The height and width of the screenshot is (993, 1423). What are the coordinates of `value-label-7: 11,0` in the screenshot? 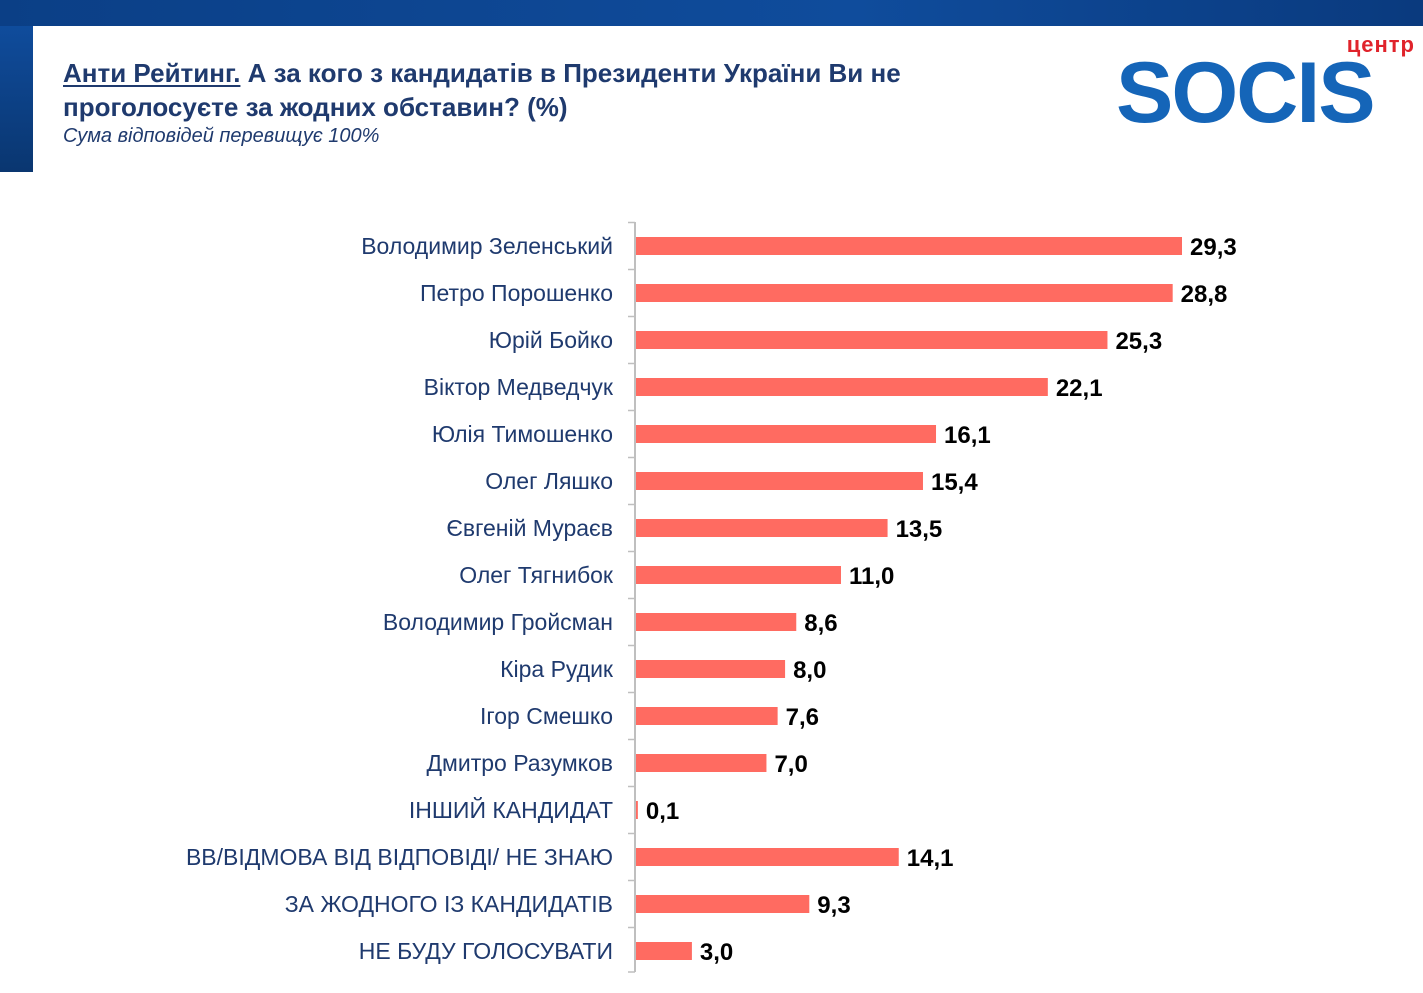 It's located at (871, 576).